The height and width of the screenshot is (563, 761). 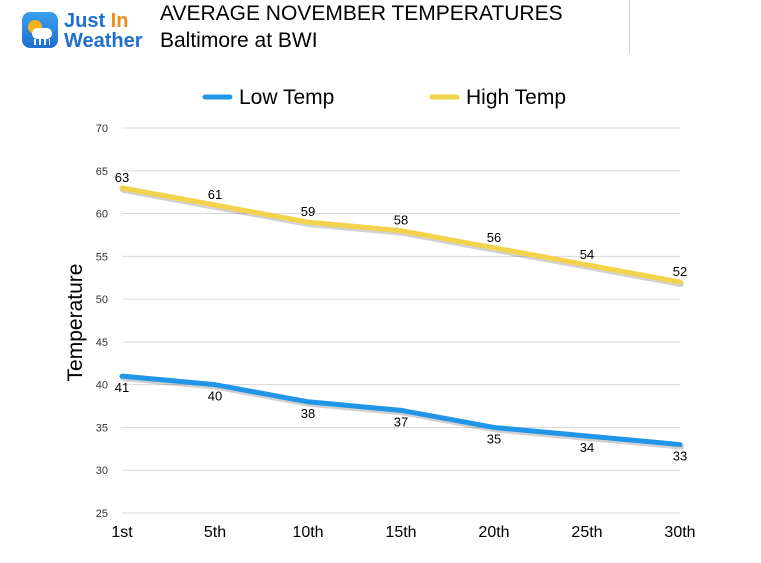 What do you see at coordinates (361, 13) in the screenshot?
I see `chart-title: AVERAGE NOVEMBER TEMPERATURES` at bounding box center [361, 13].